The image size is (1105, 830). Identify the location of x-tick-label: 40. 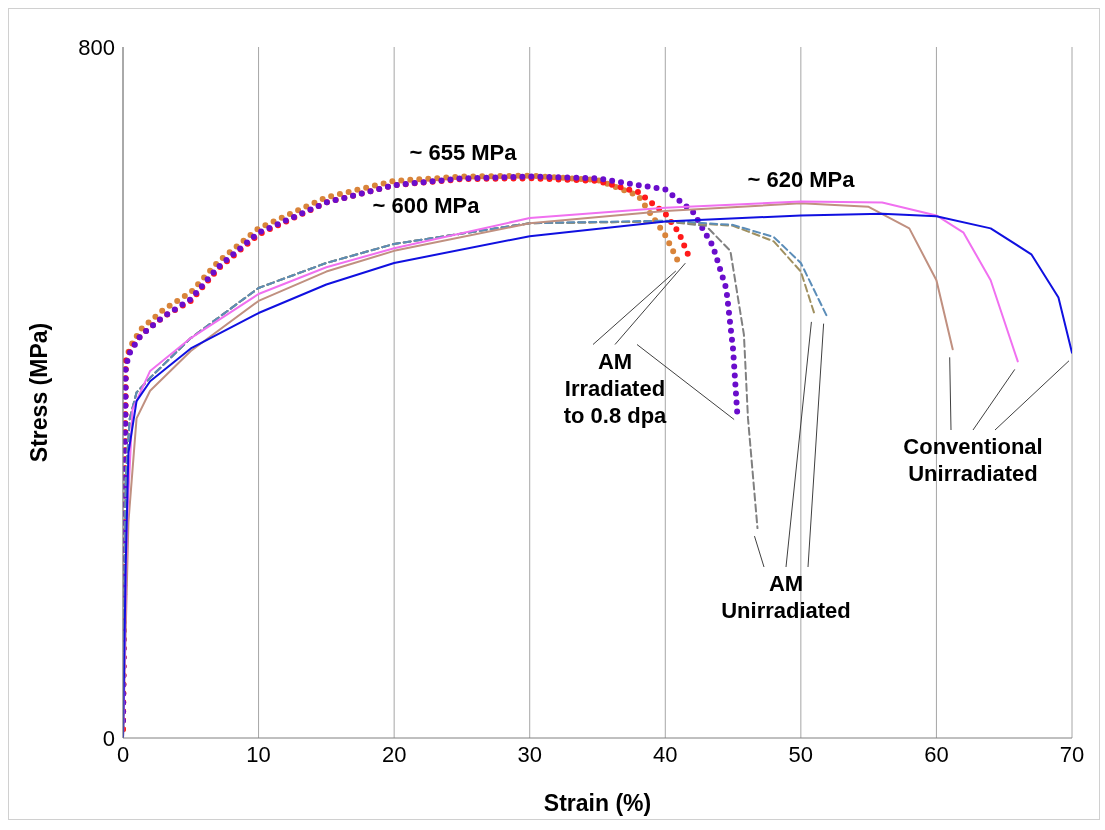
(665, 754).